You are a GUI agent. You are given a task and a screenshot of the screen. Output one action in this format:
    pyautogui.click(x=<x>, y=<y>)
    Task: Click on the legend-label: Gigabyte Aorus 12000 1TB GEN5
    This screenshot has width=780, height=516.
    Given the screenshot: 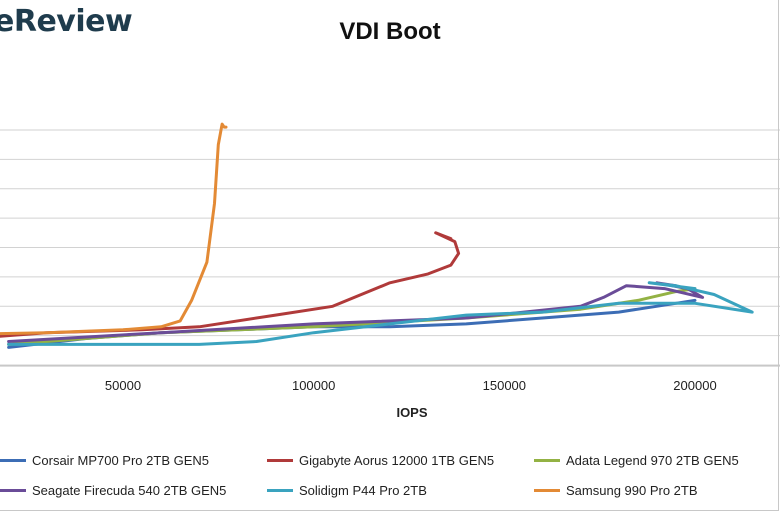 What is the action you would take?
    pyautogui.click(x=397, y=460)
    